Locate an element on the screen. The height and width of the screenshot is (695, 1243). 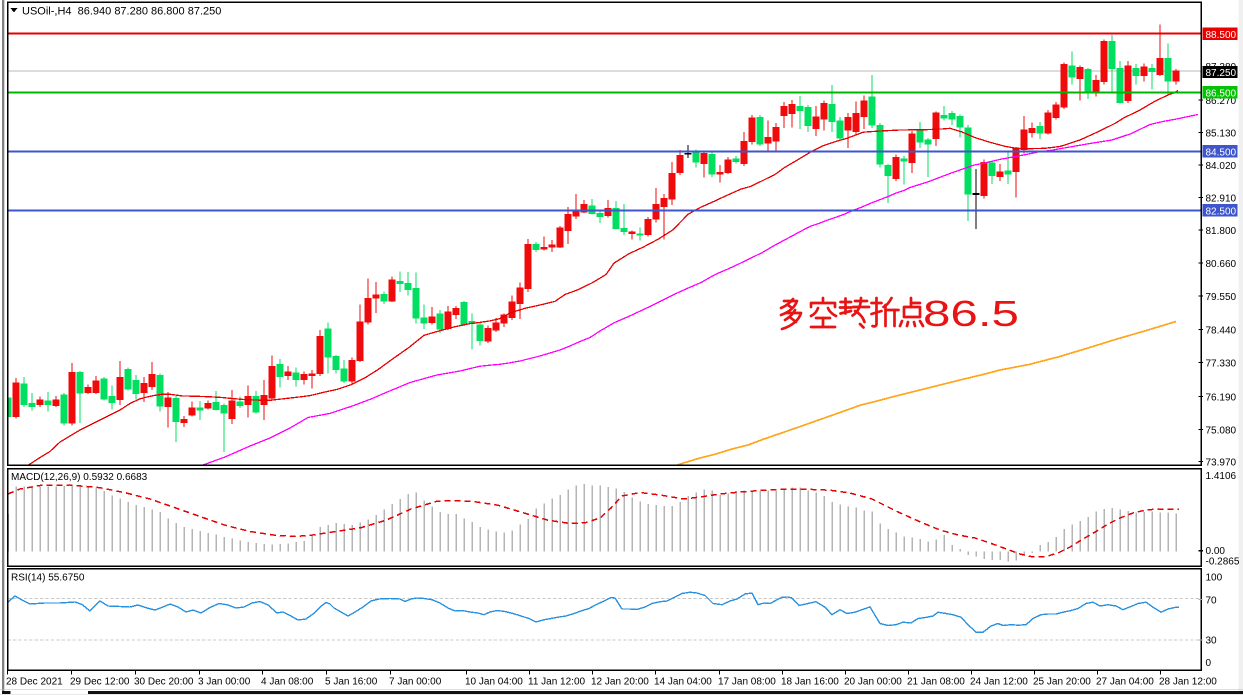
svg-text: 81.800 is located at coordinates (1221, 231).